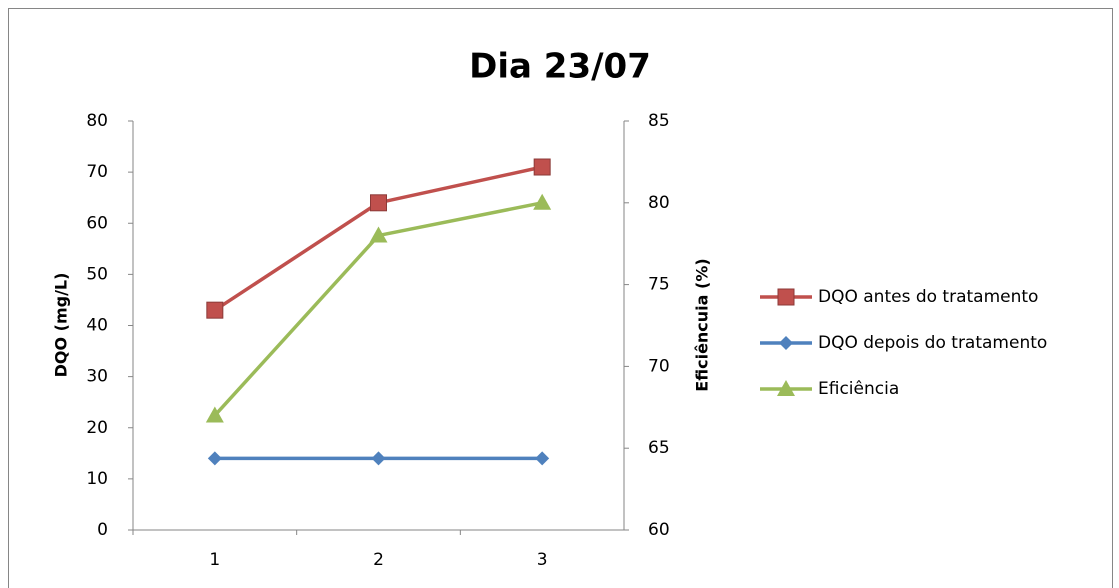  What do you see at coordinates (97, 326) in the screenshot?
I see `y-tick-label: 40` at bounding box center [97, 326].